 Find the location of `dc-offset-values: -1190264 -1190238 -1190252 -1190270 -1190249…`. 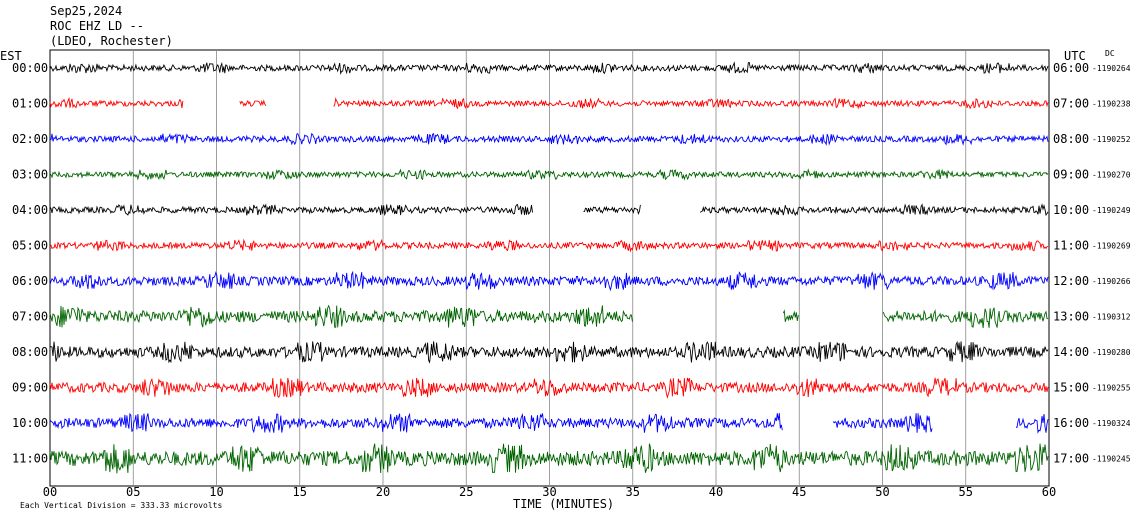

dc-offset-values: -1190264 -1190238 -1190252 -1190270 -1190249… is located at coordinates (1111, 264).